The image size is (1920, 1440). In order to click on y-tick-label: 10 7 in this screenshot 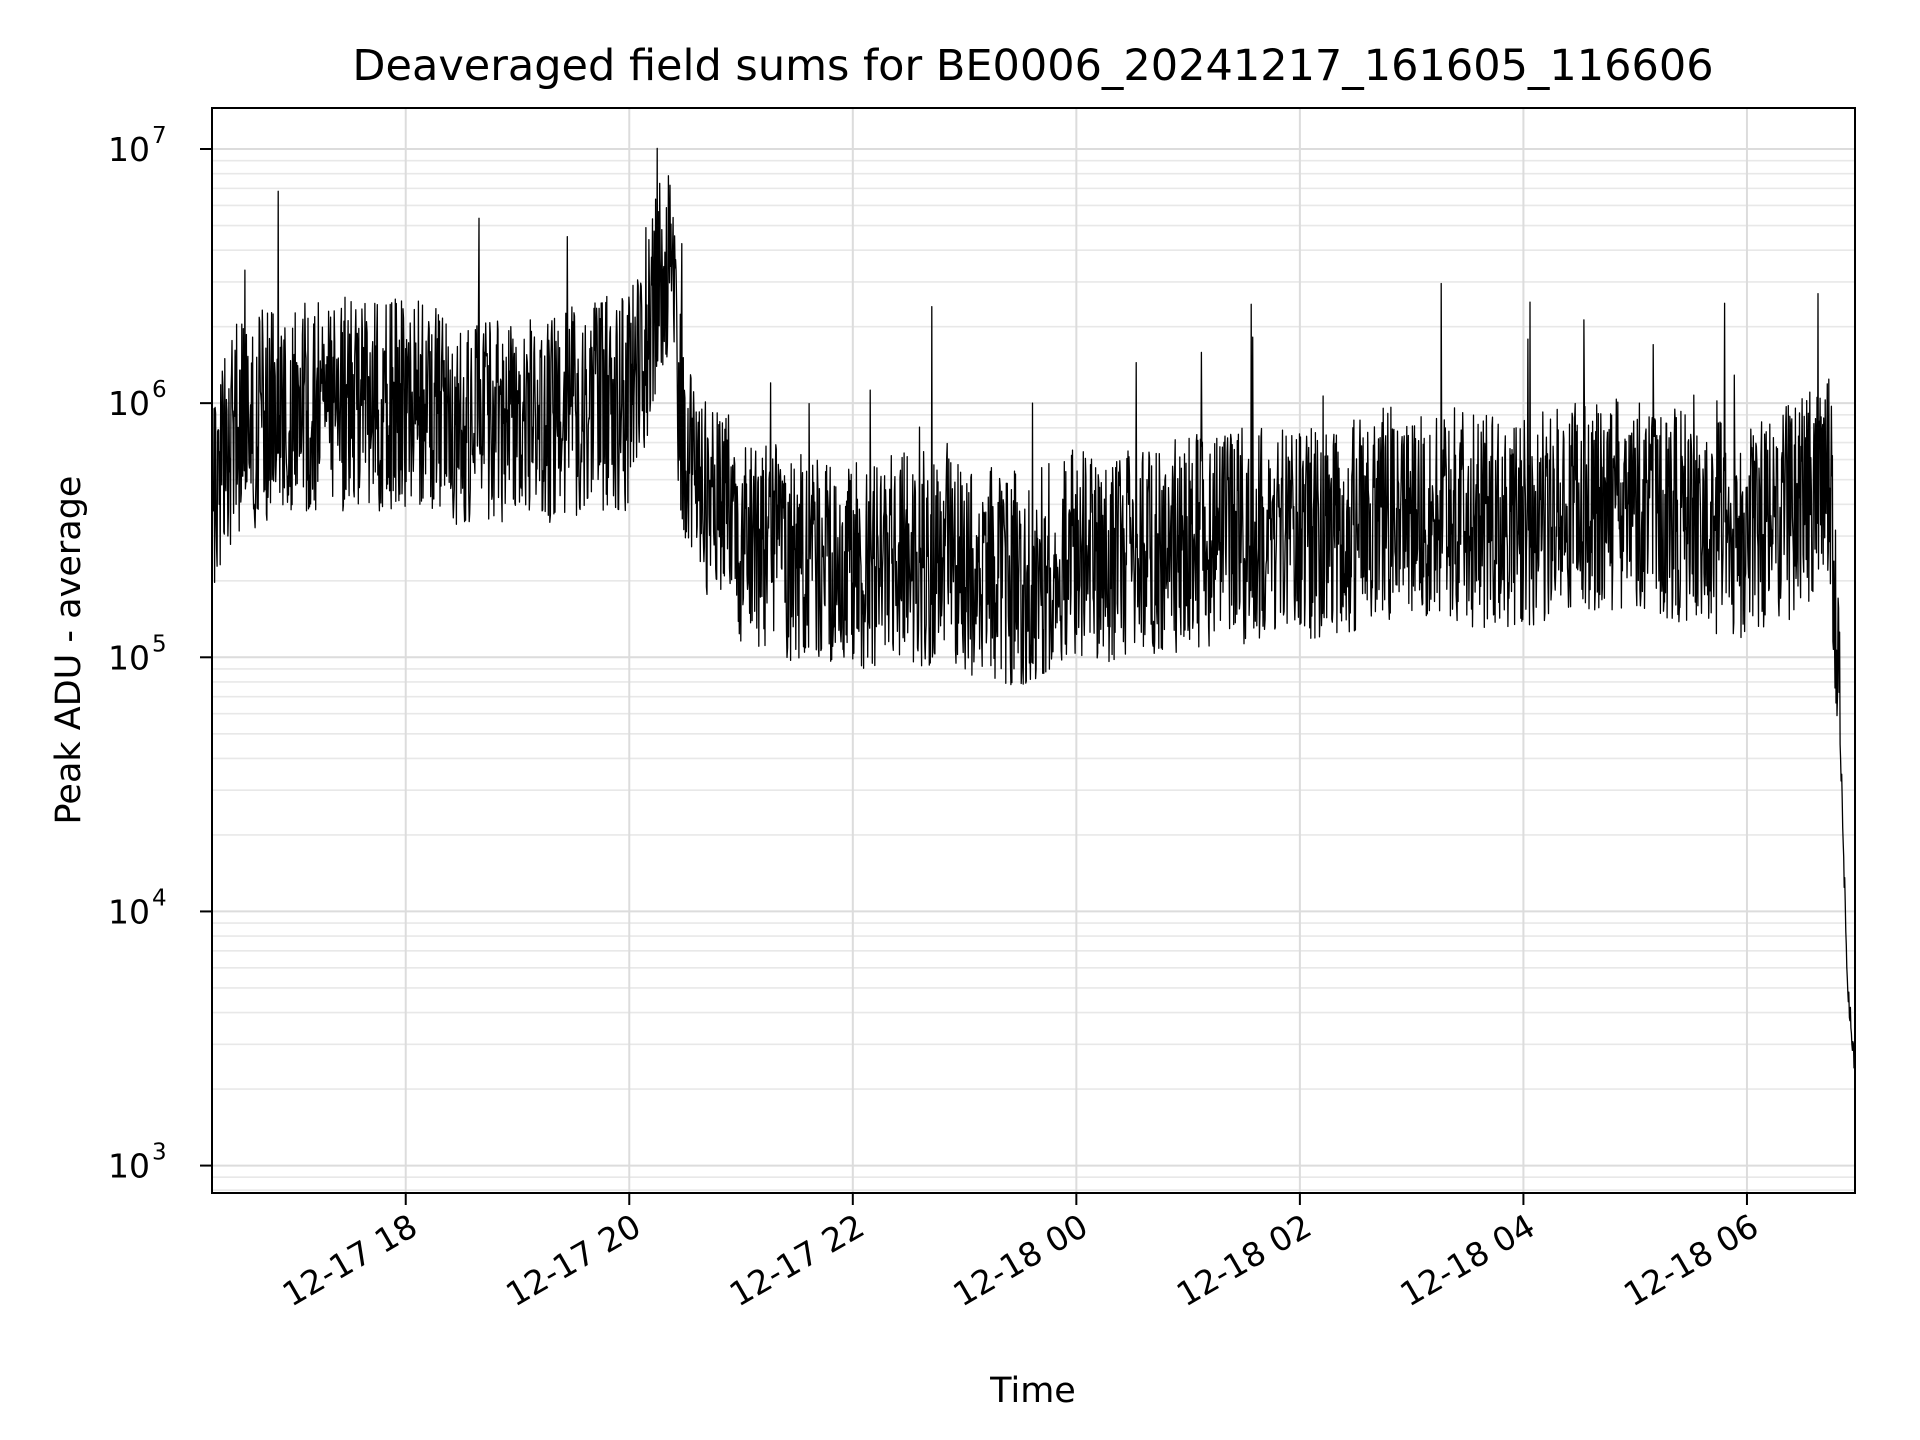, I will do `click(137, 146)`.